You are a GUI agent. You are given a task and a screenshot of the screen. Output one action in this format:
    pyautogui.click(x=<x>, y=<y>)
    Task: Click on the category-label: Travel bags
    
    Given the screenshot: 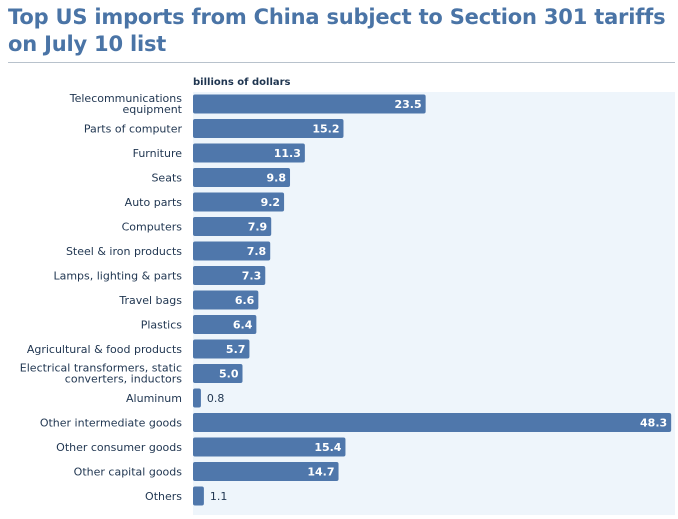 What is the action you would take?
    pyautogui.click(x=150, y=300)
    